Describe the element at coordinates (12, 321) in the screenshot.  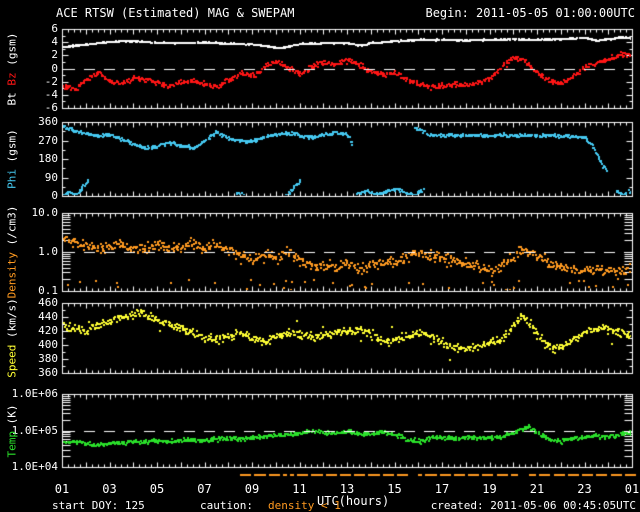
I see `y-axis-label-part: (km/s)` at that location.